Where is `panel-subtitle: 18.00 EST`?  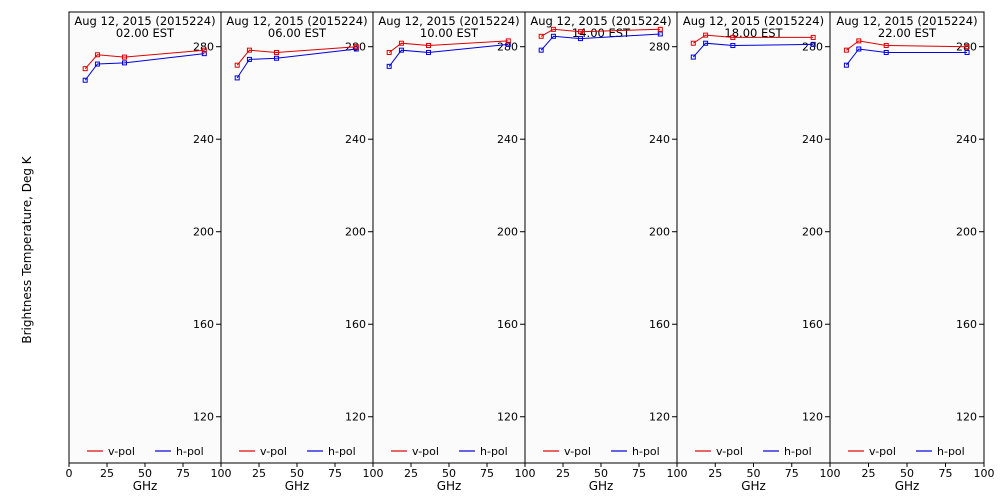
panel-subtitle: 18.00 EST is located at coordinates (753, 33).